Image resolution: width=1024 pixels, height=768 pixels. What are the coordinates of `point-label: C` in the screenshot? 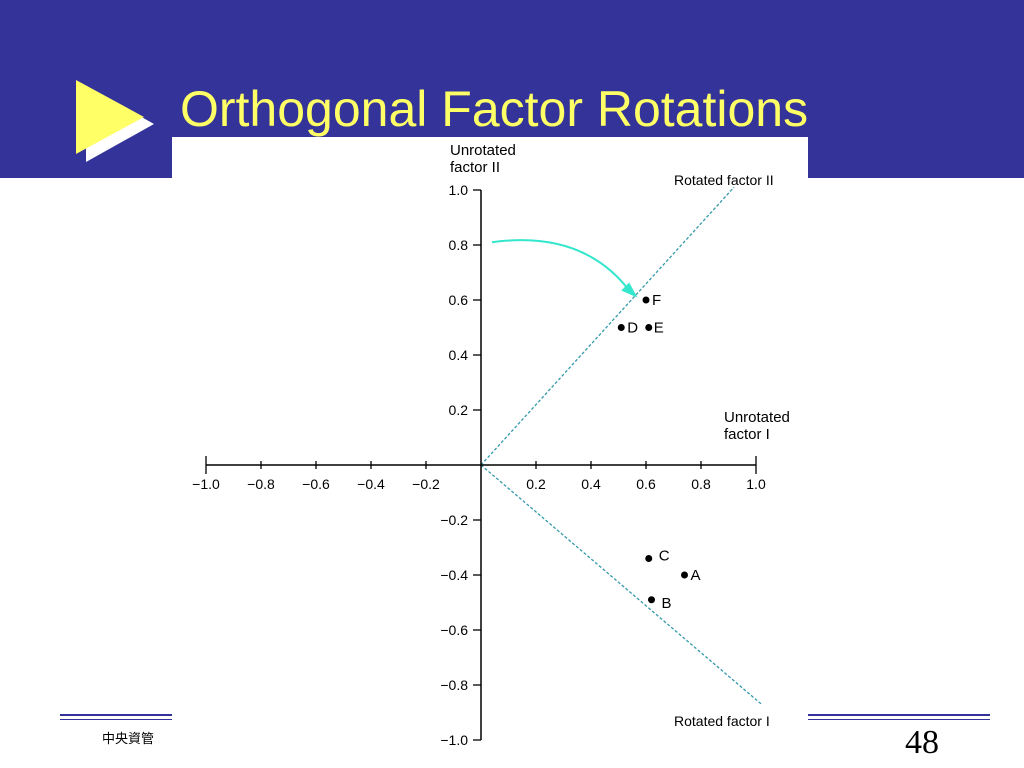 It's located at (664, 556).